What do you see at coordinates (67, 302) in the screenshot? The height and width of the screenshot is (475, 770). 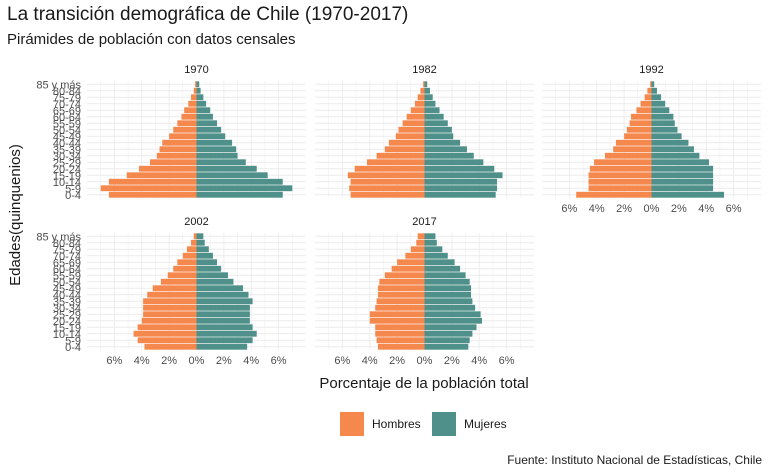 I see `y-tick-label: 35-39` at bounding box center [67, 302].